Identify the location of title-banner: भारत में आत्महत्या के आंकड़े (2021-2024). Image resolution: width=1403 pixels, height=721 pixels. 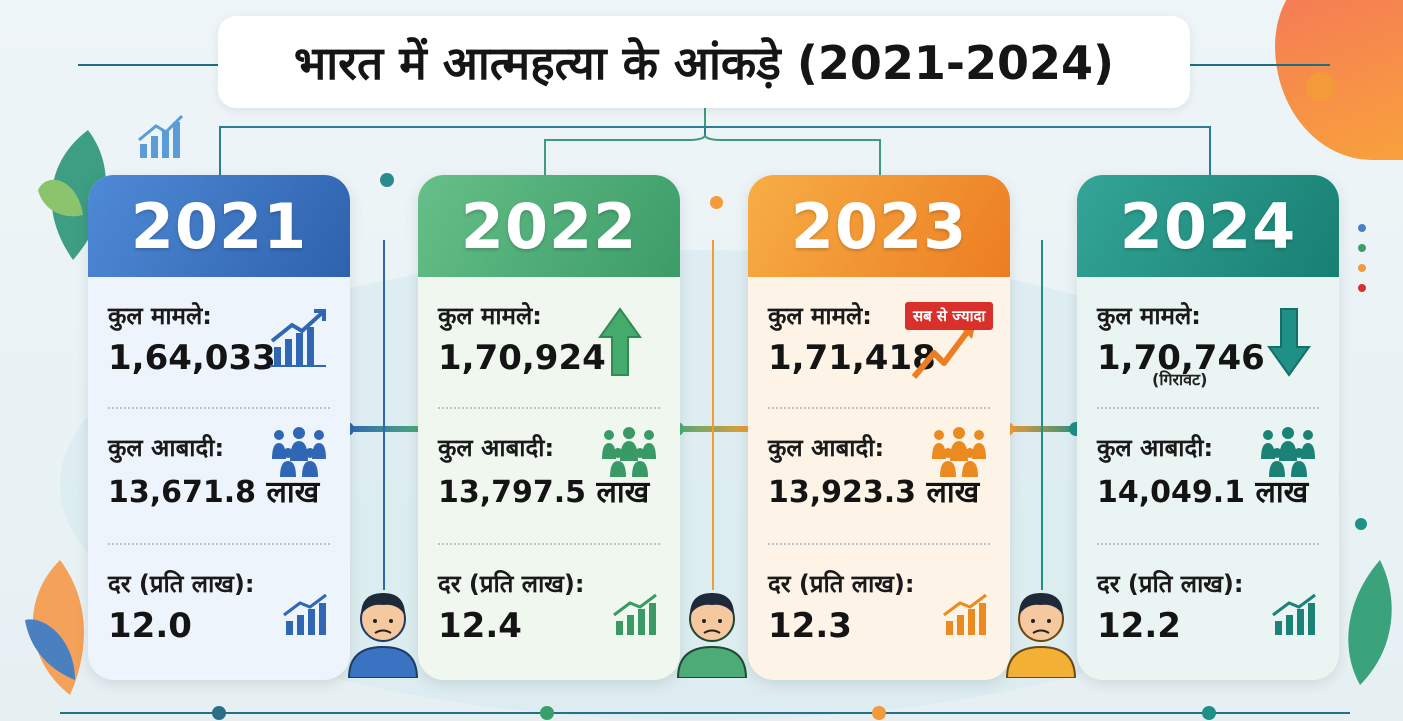
(704, 62).